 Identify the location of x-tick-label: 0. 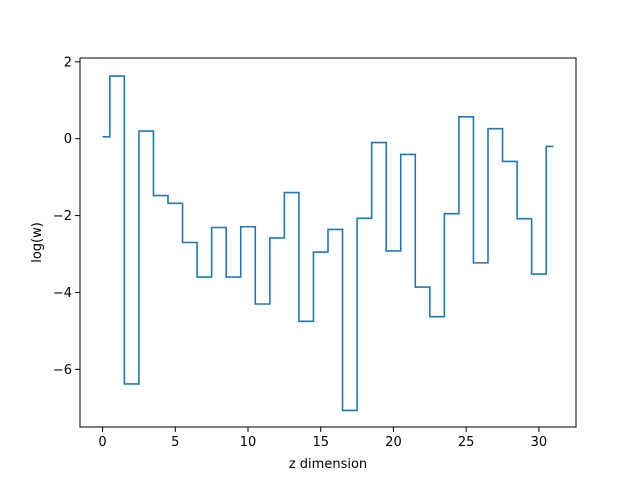
(102, 442).